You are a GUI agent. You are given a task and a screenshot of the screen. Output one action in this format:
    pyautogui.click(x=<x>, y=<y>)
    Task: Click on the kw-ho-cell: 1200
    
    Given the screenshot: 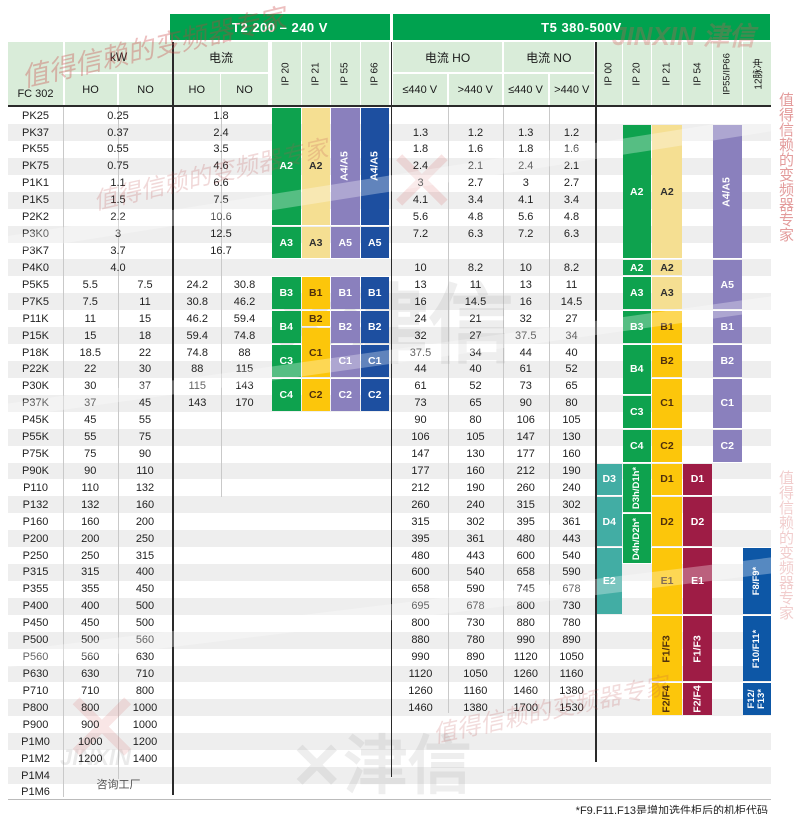 What is the action you would take?
    pyautogui.click(x=90, y=758)
    